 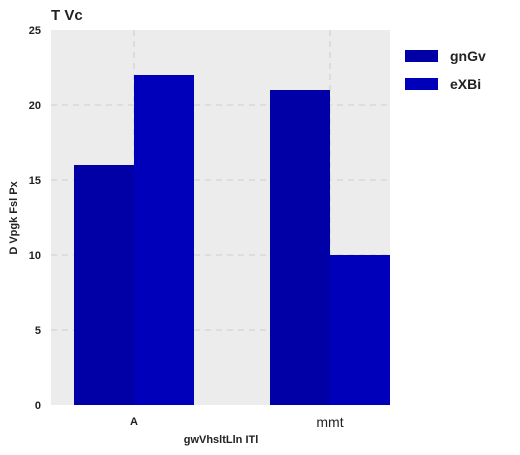 I want to click on bar-gnGv-mmt, so click(x=300, y=247).